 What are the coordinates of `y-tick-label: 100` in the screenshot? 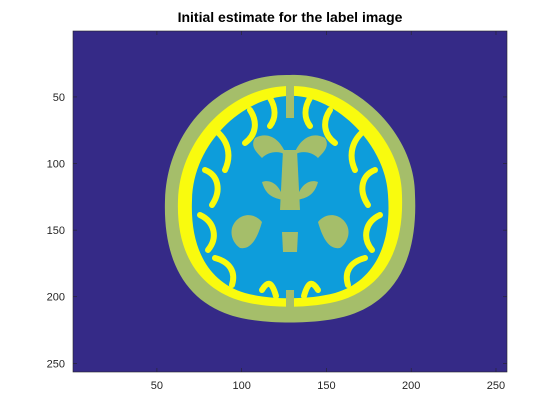 It's located at (56, 165).